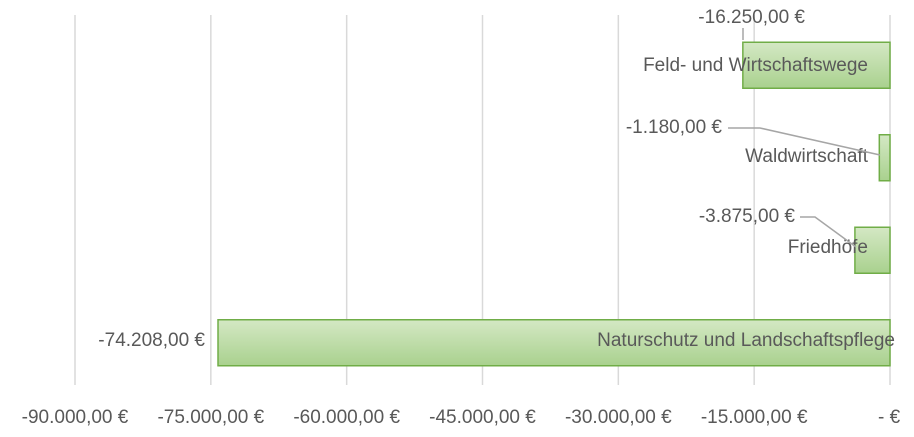  What do you see at coordinates (75, 417) in the screenshot?
I see `x-tick-label: -90.000,00 €` at bounding box center [75, 417].